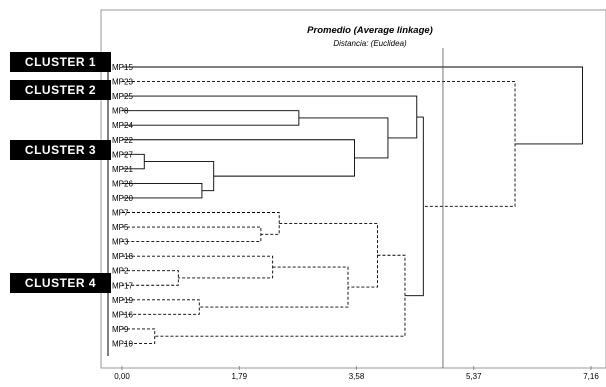 This screenshot has width=606, height=387. I want to click on x-tick-label-2: 3,58, so click(357, 376).